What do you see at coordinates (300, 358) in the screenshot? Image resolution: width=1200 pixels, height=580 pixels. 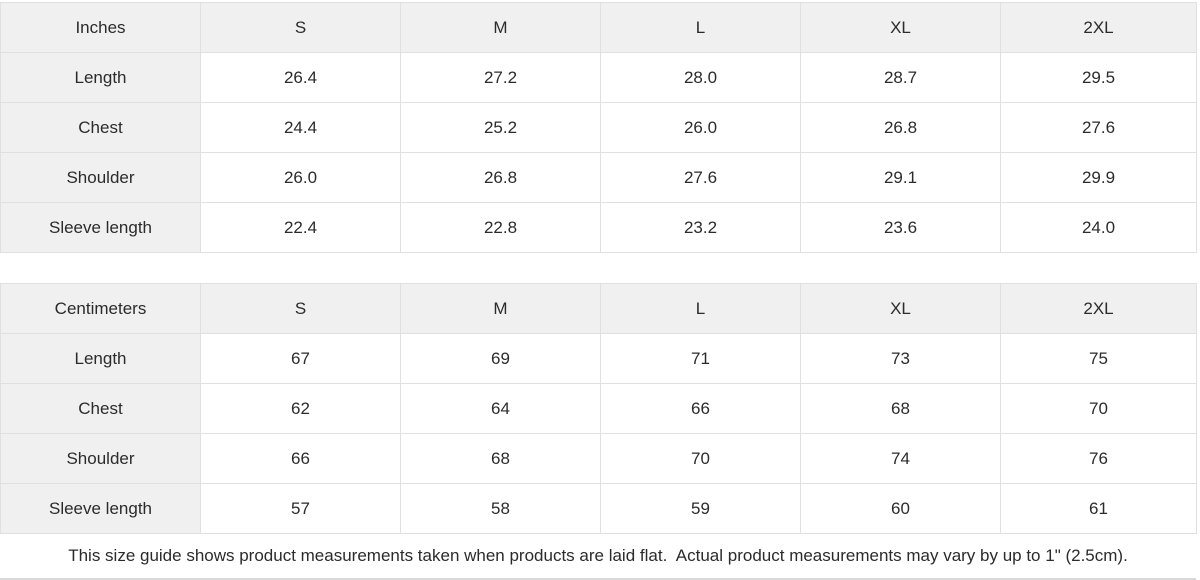 I see `value-cell: 67` at bounding box center [300, 358].